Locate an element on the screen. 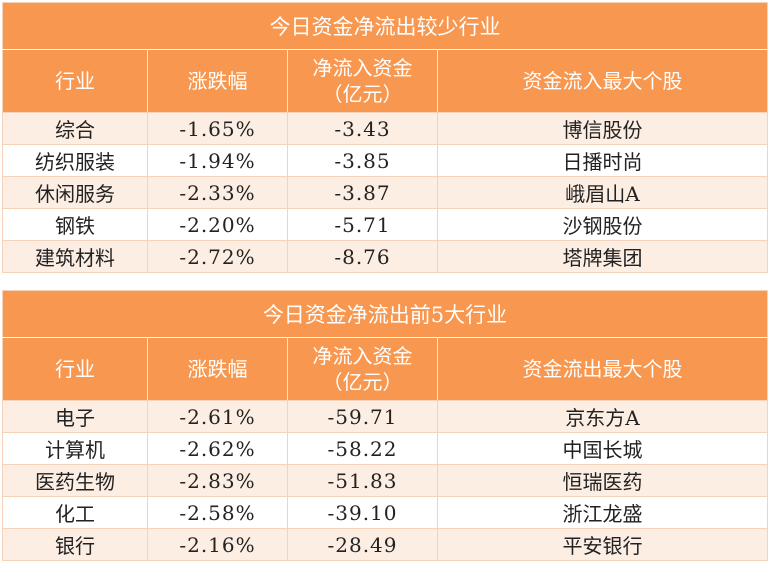 The height and width of the screenshot is (561, 769). industry-cell: 建筑材料 is located at coordinates (75, 256).